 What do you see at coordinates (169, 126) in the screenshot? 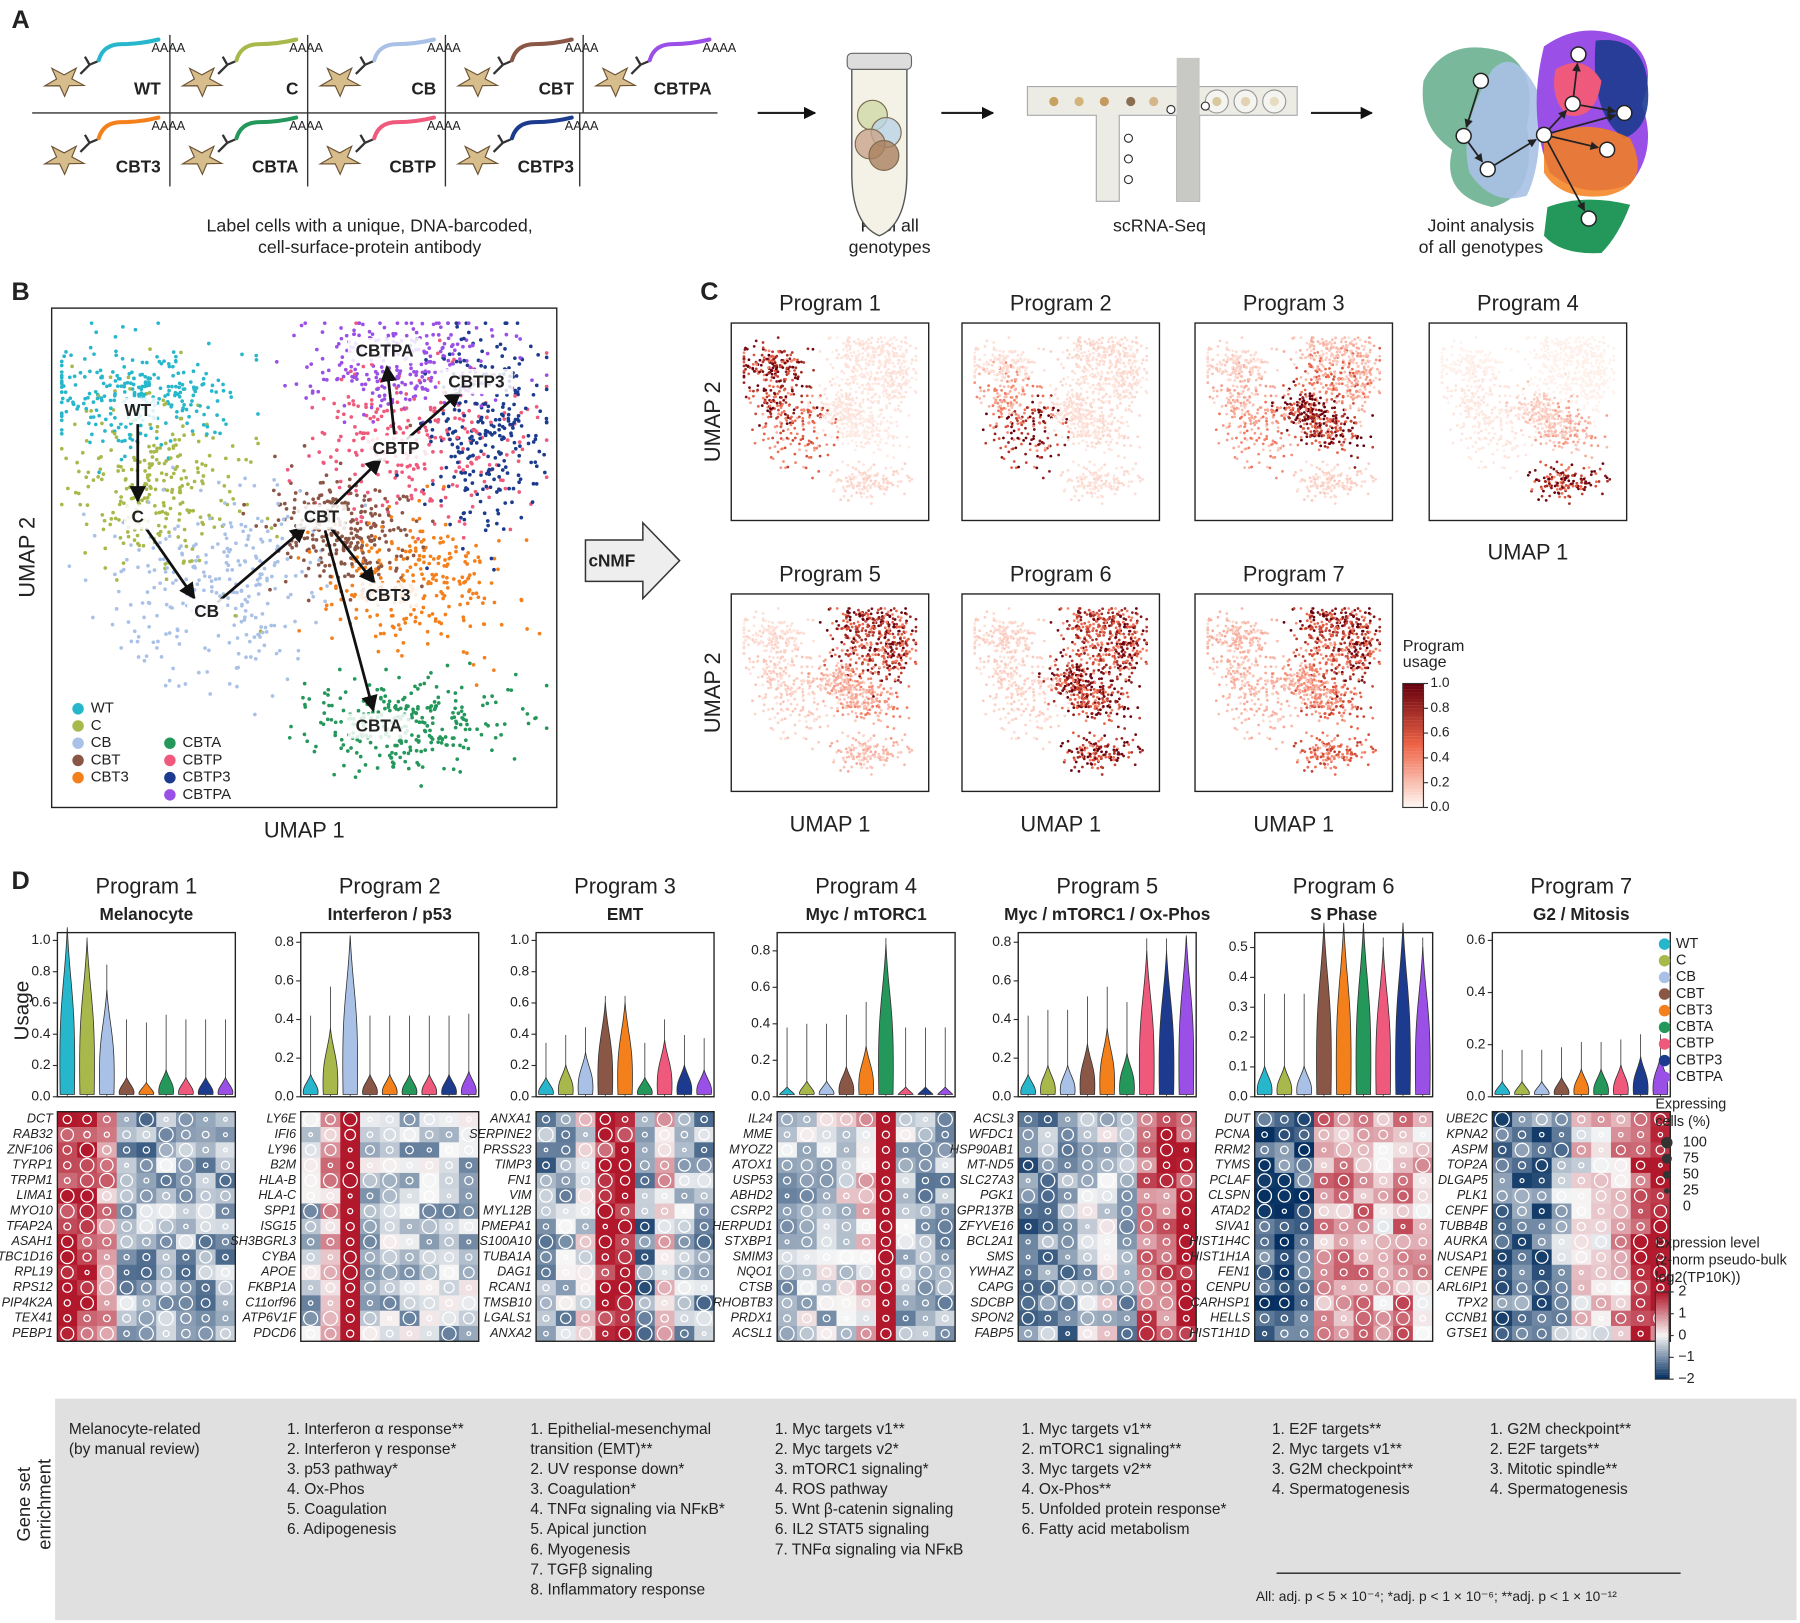
I see `tail-label: AAAA` at bounding box center [169, 126].